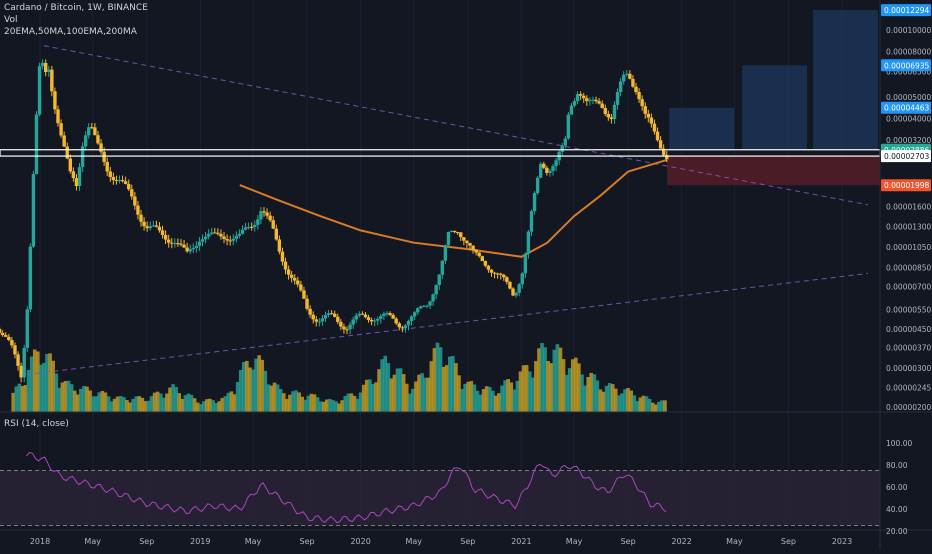 The width and height of the screenshot is (932, 554). Describe the element at coordinates (76, 8) in the screenshot. I see `symbol-title: Cardano / Bitcoin, 1W, BINANCE` at that location.